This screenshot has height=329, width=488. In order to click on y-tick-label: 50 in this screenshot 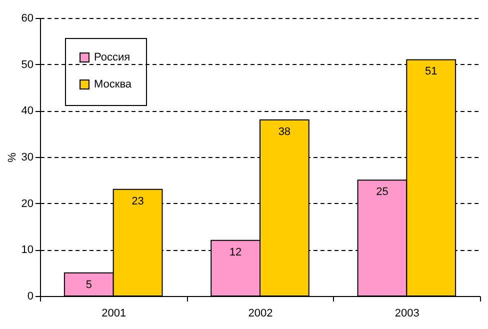, I will do `click(27, 64)`.